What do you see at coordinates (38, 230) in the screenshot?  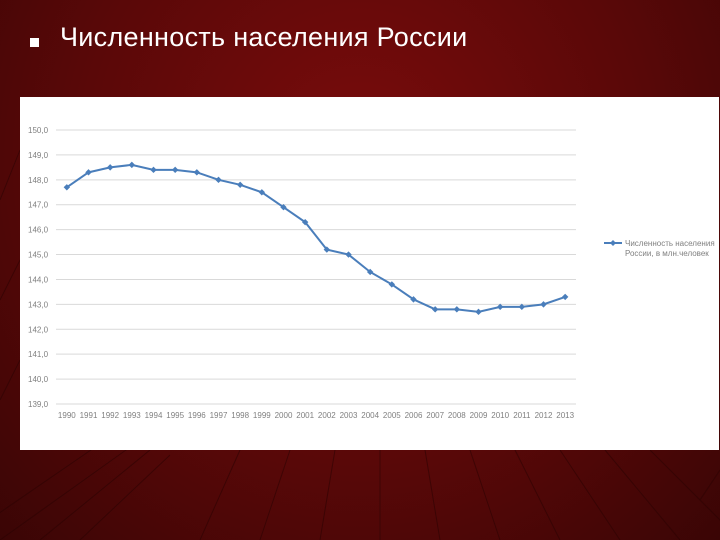 I see `y-tick-label: 146,0` at bounding box center [38, 230].